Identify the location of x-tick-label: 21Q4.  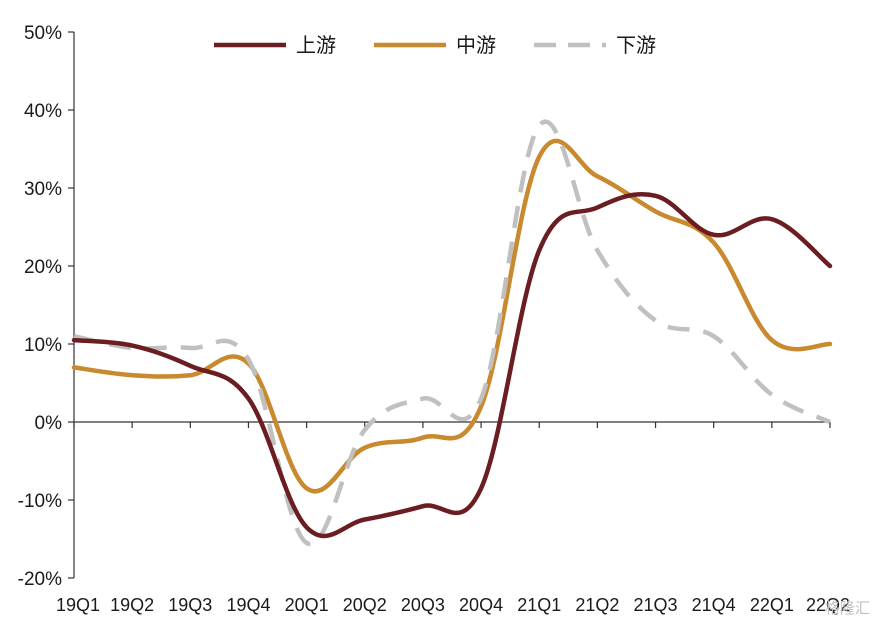
(714, 605).